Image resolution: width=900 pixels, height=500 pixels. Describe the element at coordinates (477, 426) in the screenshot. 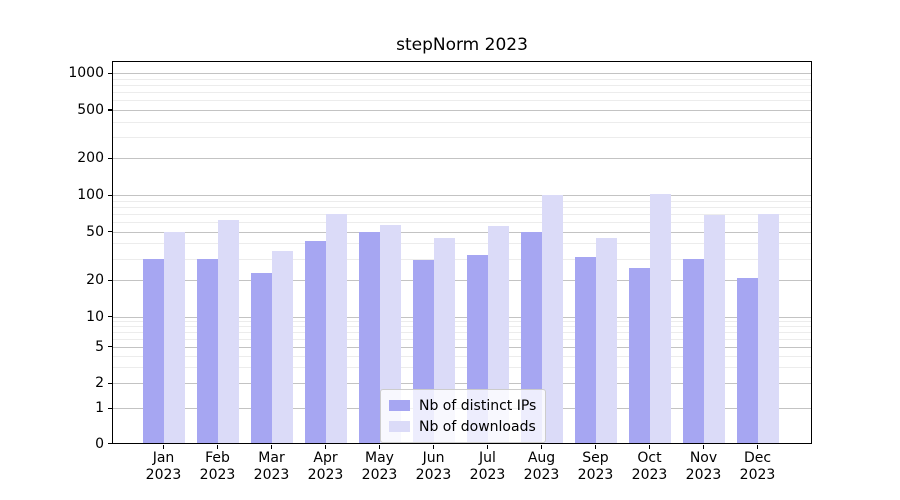

I see `legend-label-downloads: Nb of downloads` at that location.